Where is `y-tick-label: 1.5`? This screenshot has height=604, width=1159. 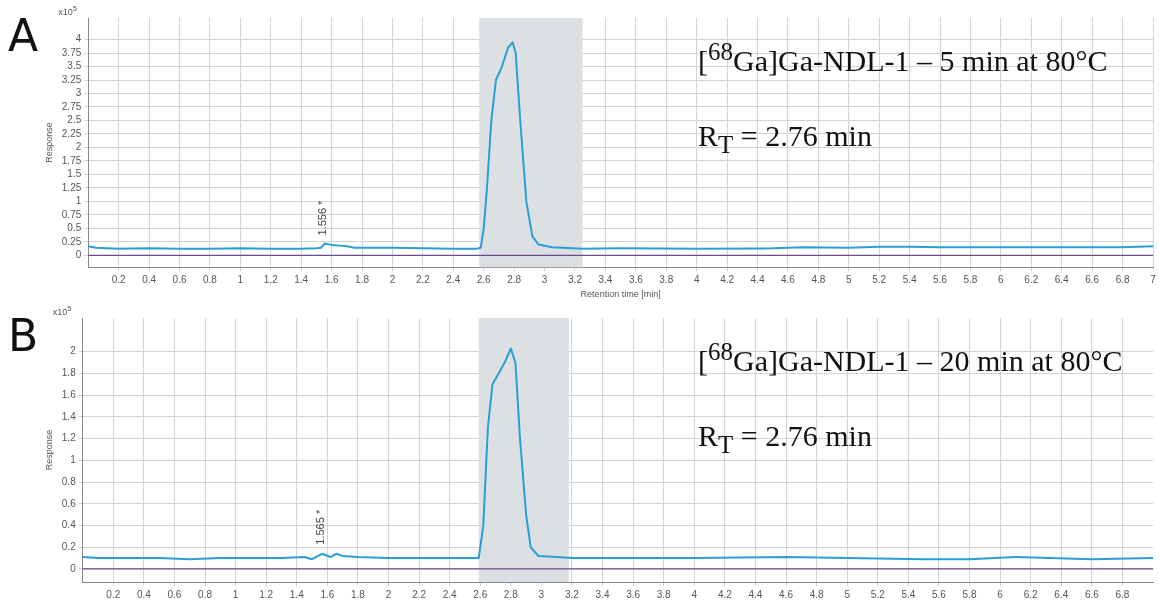 y-tick-label: 1.5 is located at coordinates (74, 174).